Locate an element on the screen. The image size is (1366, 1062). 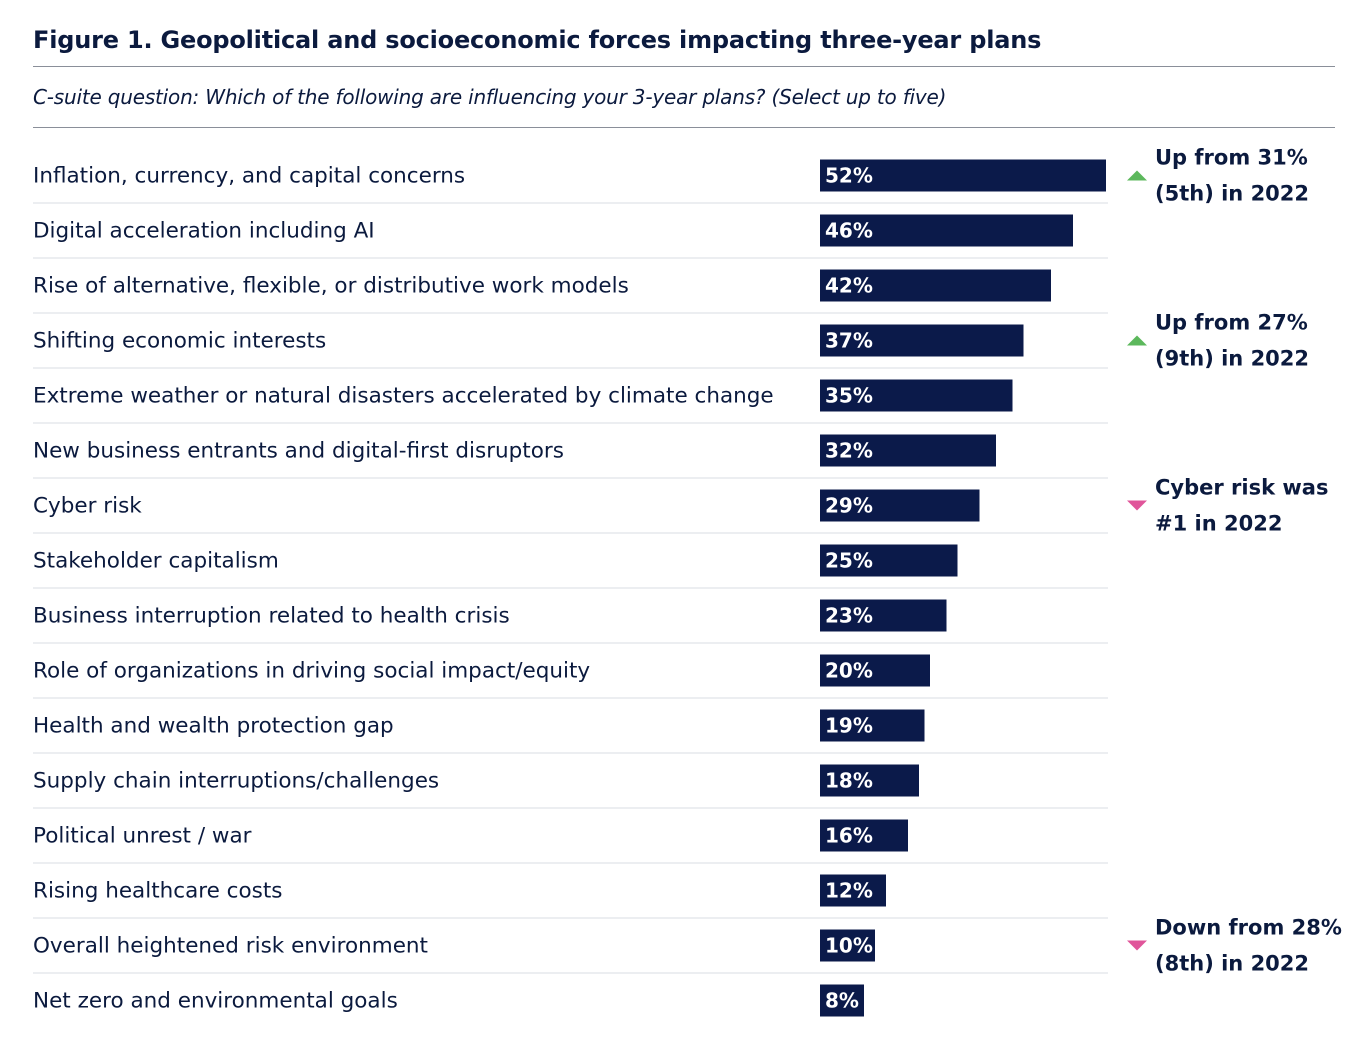
category-label: Overall heightened risk environment is located at coordinates (230, 946).